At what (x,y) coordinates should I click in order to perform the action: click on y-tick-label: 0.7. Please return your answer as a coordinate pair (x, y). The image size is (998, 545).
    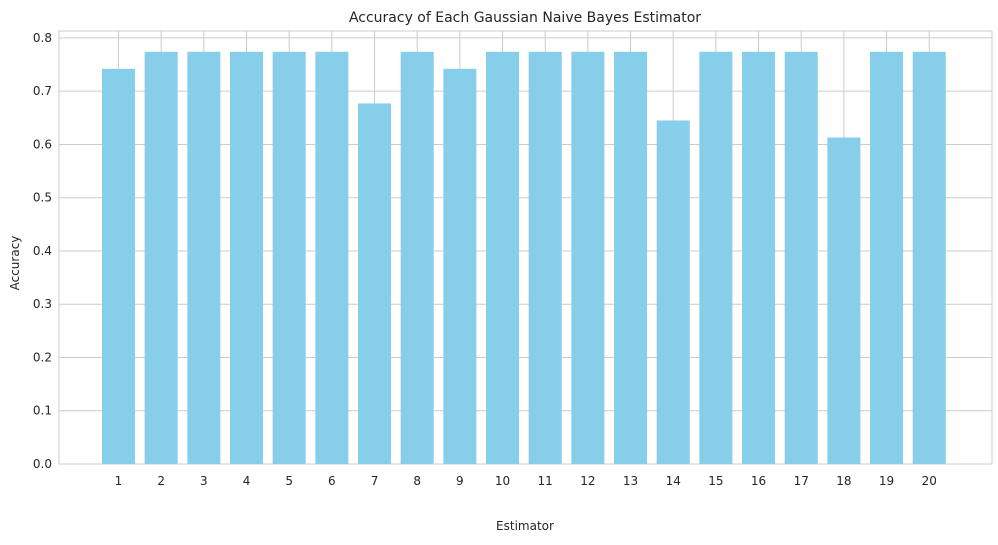
    Looking at the image, I should click on (42, 91).